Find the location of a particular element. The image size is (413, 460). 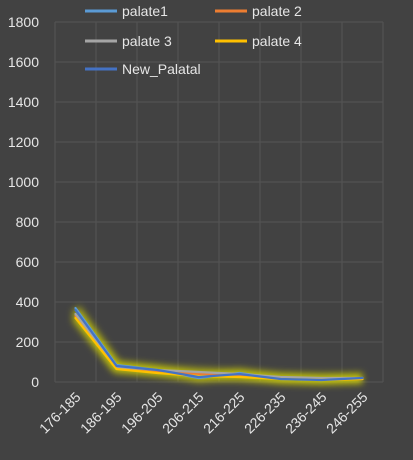

y-tick-label: 800 is located at coordinates (28, 222).